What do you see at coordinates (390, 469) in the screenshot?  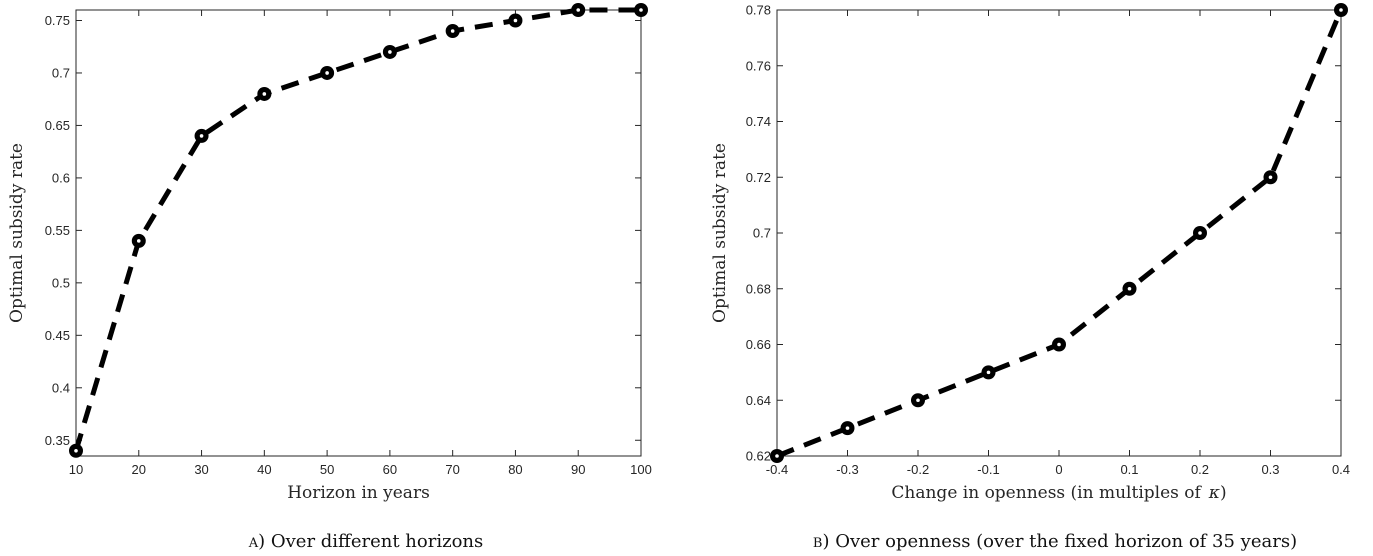 I see `x-tick-label: 60` at bounding box center [390, 469].